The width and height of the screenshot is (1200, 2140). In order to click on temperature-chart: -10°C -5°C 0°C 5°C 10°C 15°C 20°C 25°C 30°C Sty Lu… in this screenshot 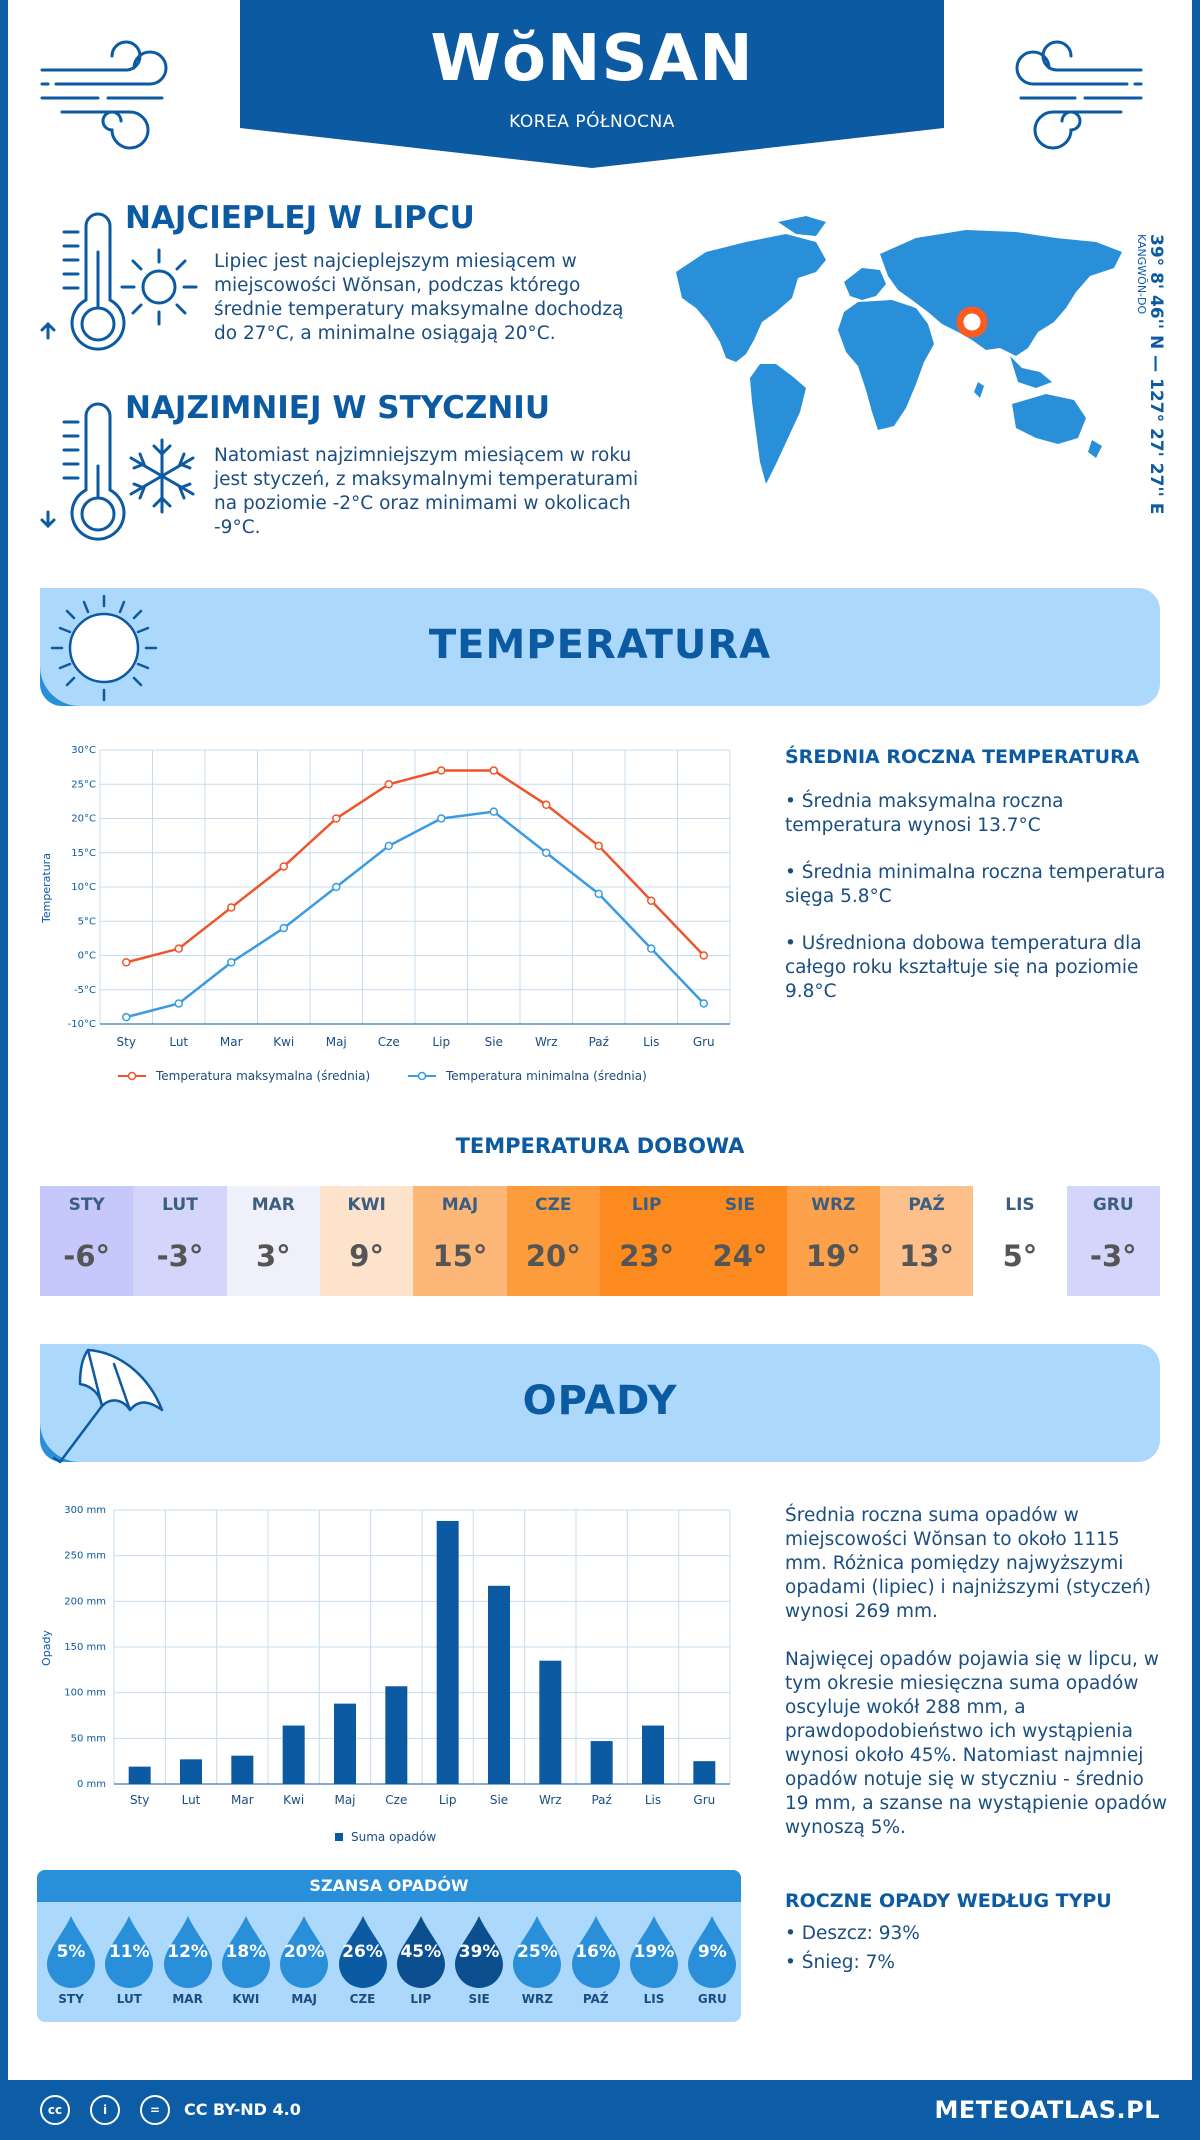, I will do `click(385, 914)`.